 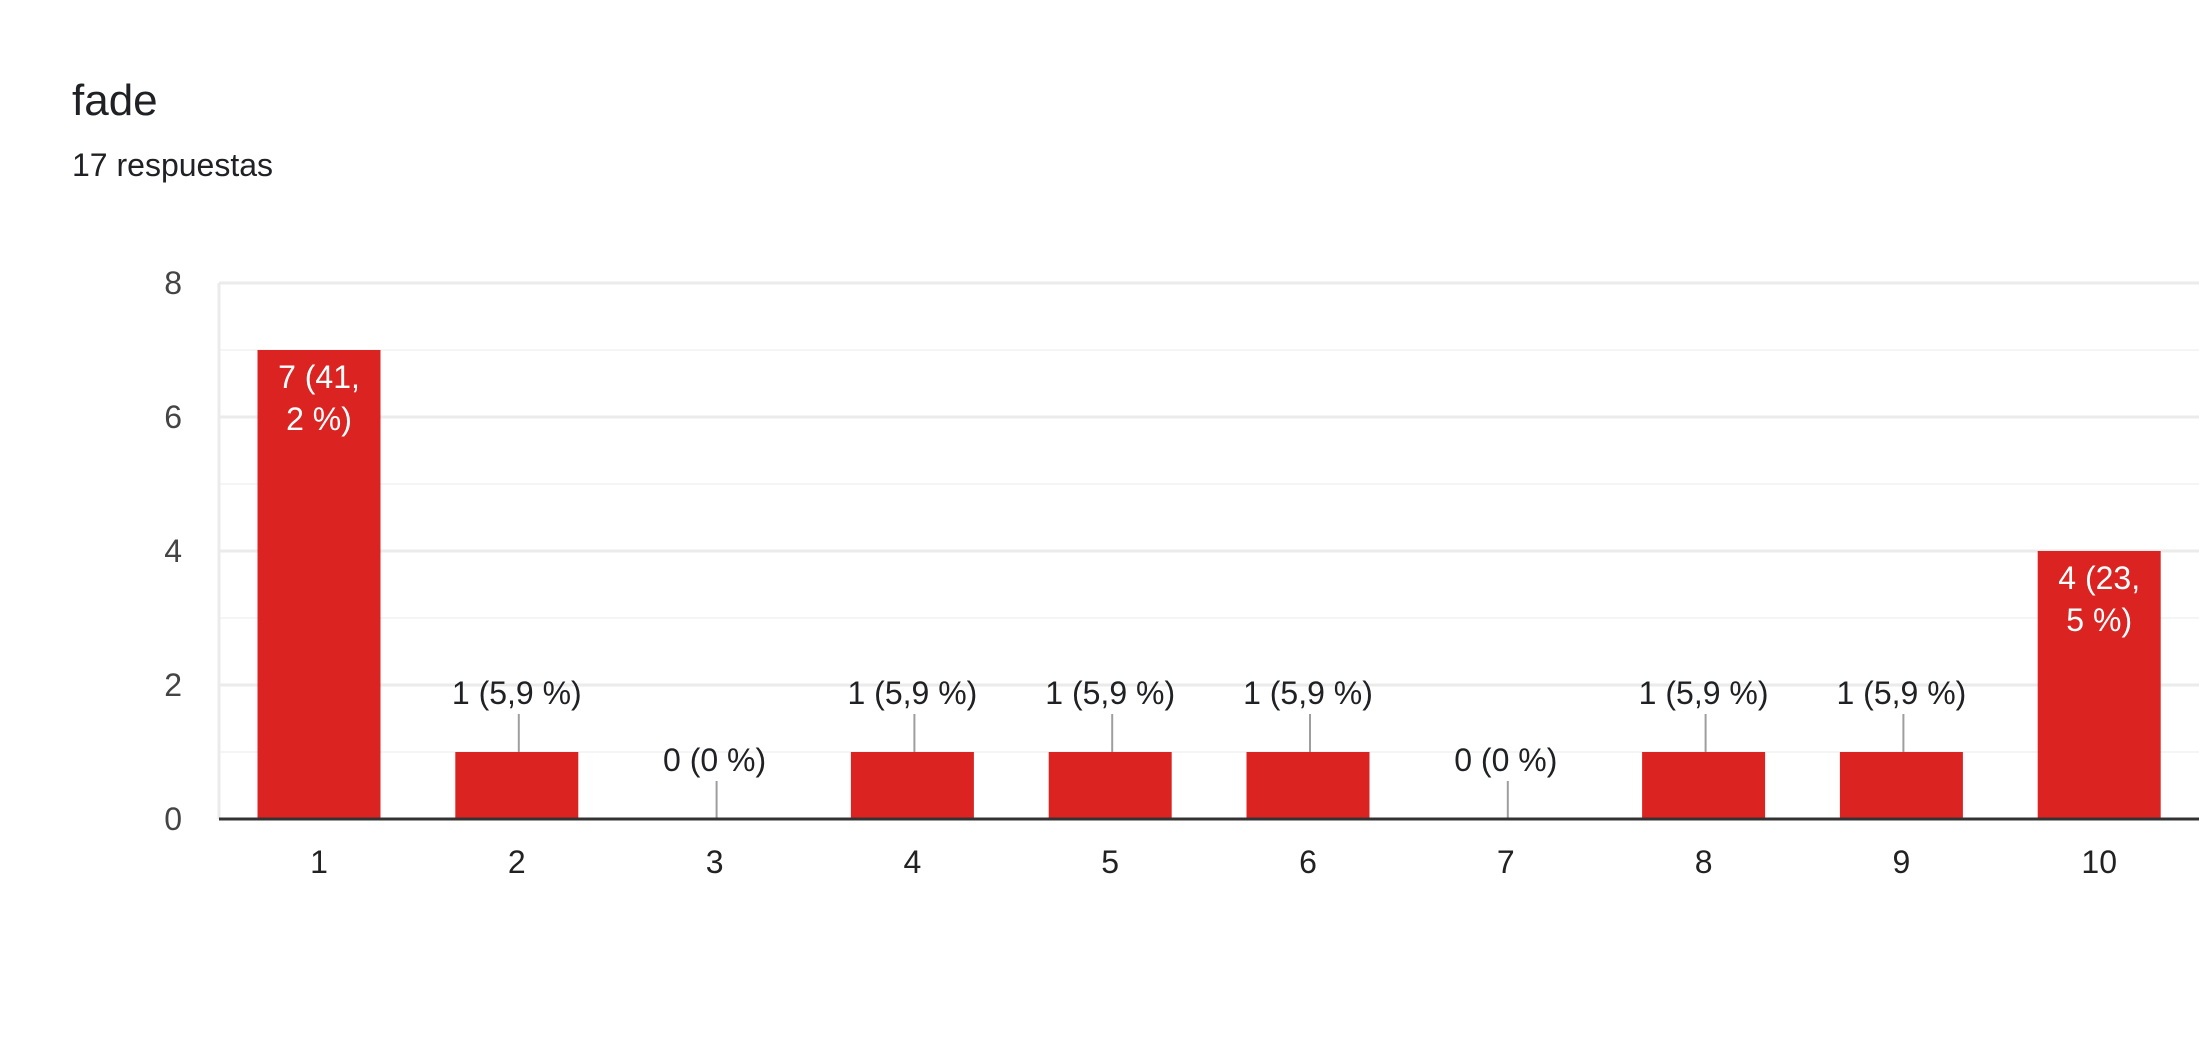 I want to click on x-tick-label: 9, so click(x=1902, y=862).